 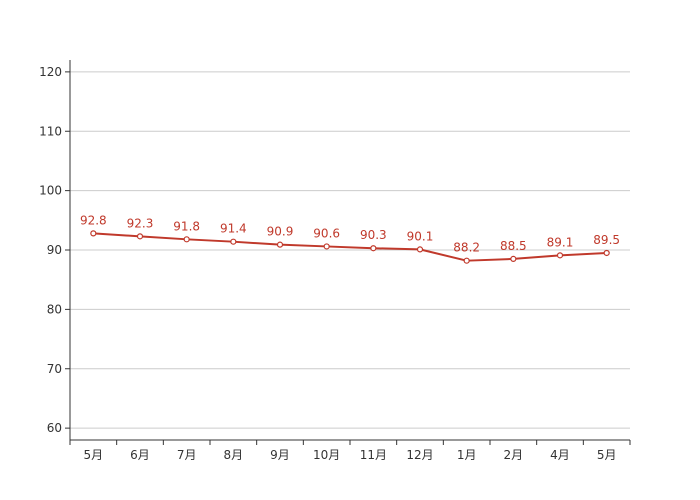 What do you see at coordinates (280, 455) in the screenshot?
I see `x-tick-label: 9月` at bounding box center [280, 455].